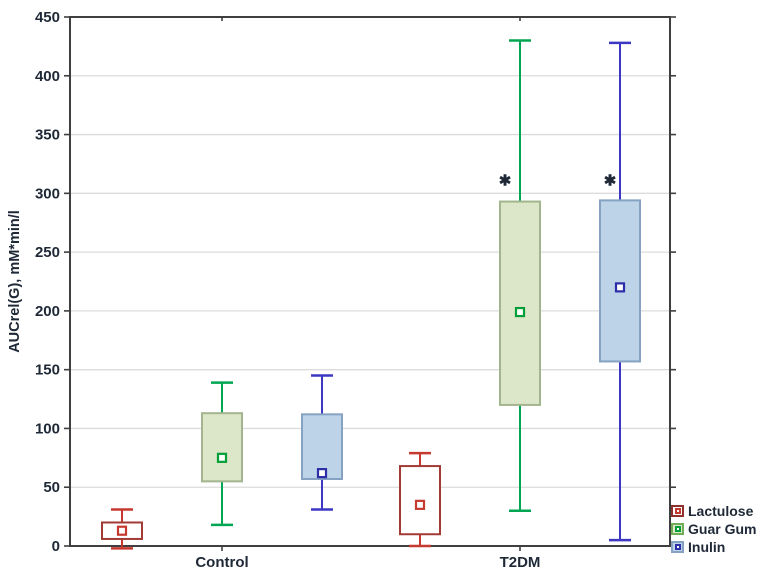  Describe the element at coordinates (47, 135) in the screenshot. I see `svg-text: 350` at that location.